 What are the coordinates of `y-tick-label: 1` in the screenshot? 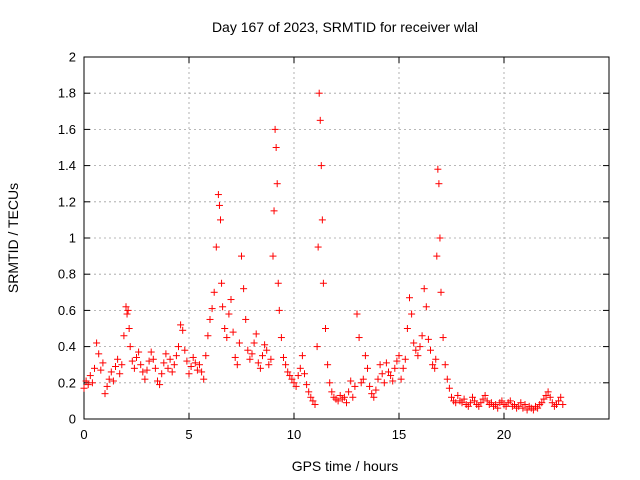 It's located at (72, 238).